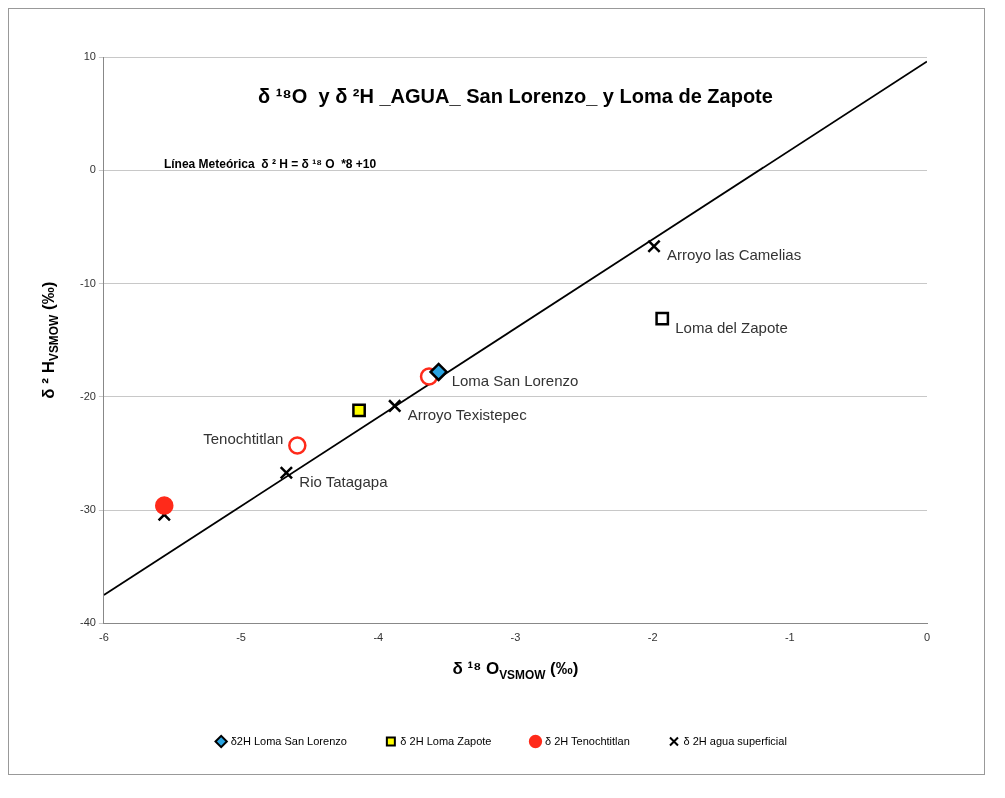  What do you see at coordinates (89, 56) in the screenshot?
I see `y-tick-label: 10` at bounding box center [89, 56].